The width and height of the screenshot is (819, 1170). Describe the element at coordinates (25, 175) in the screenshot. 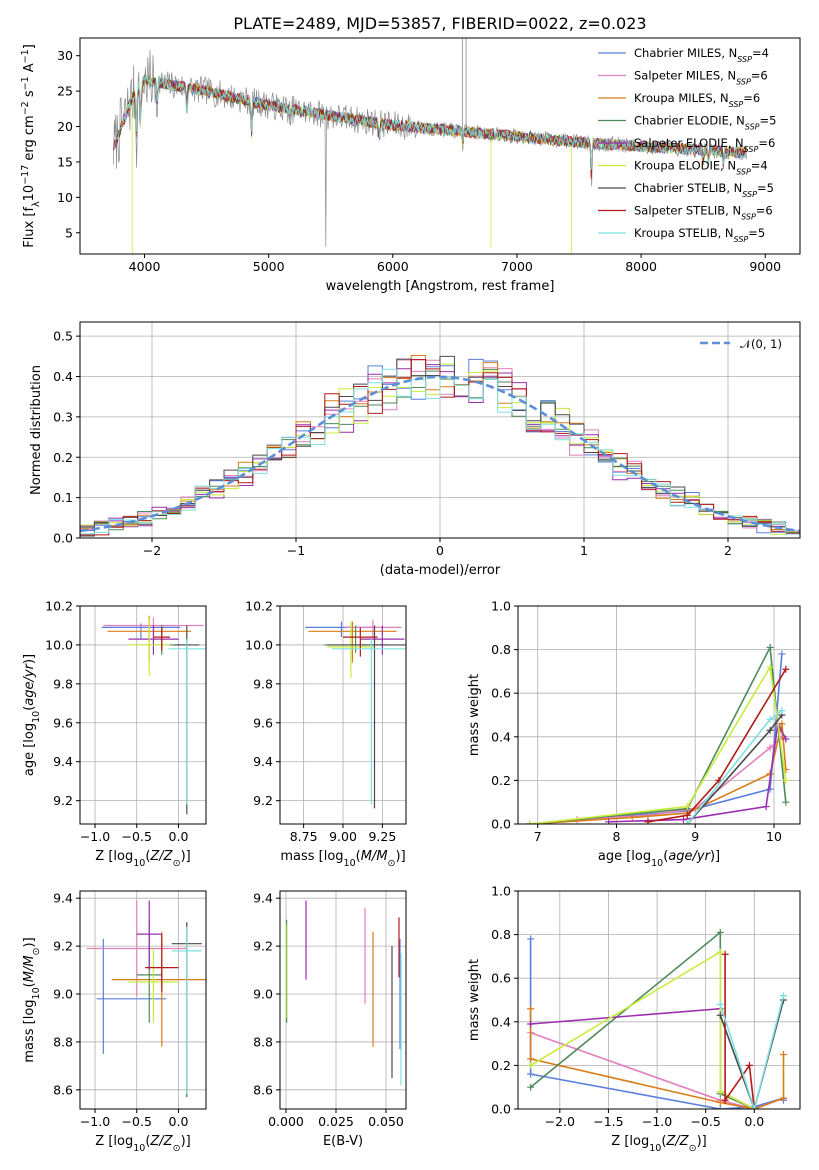

I see `y-axis-label-part: −17` at that location.